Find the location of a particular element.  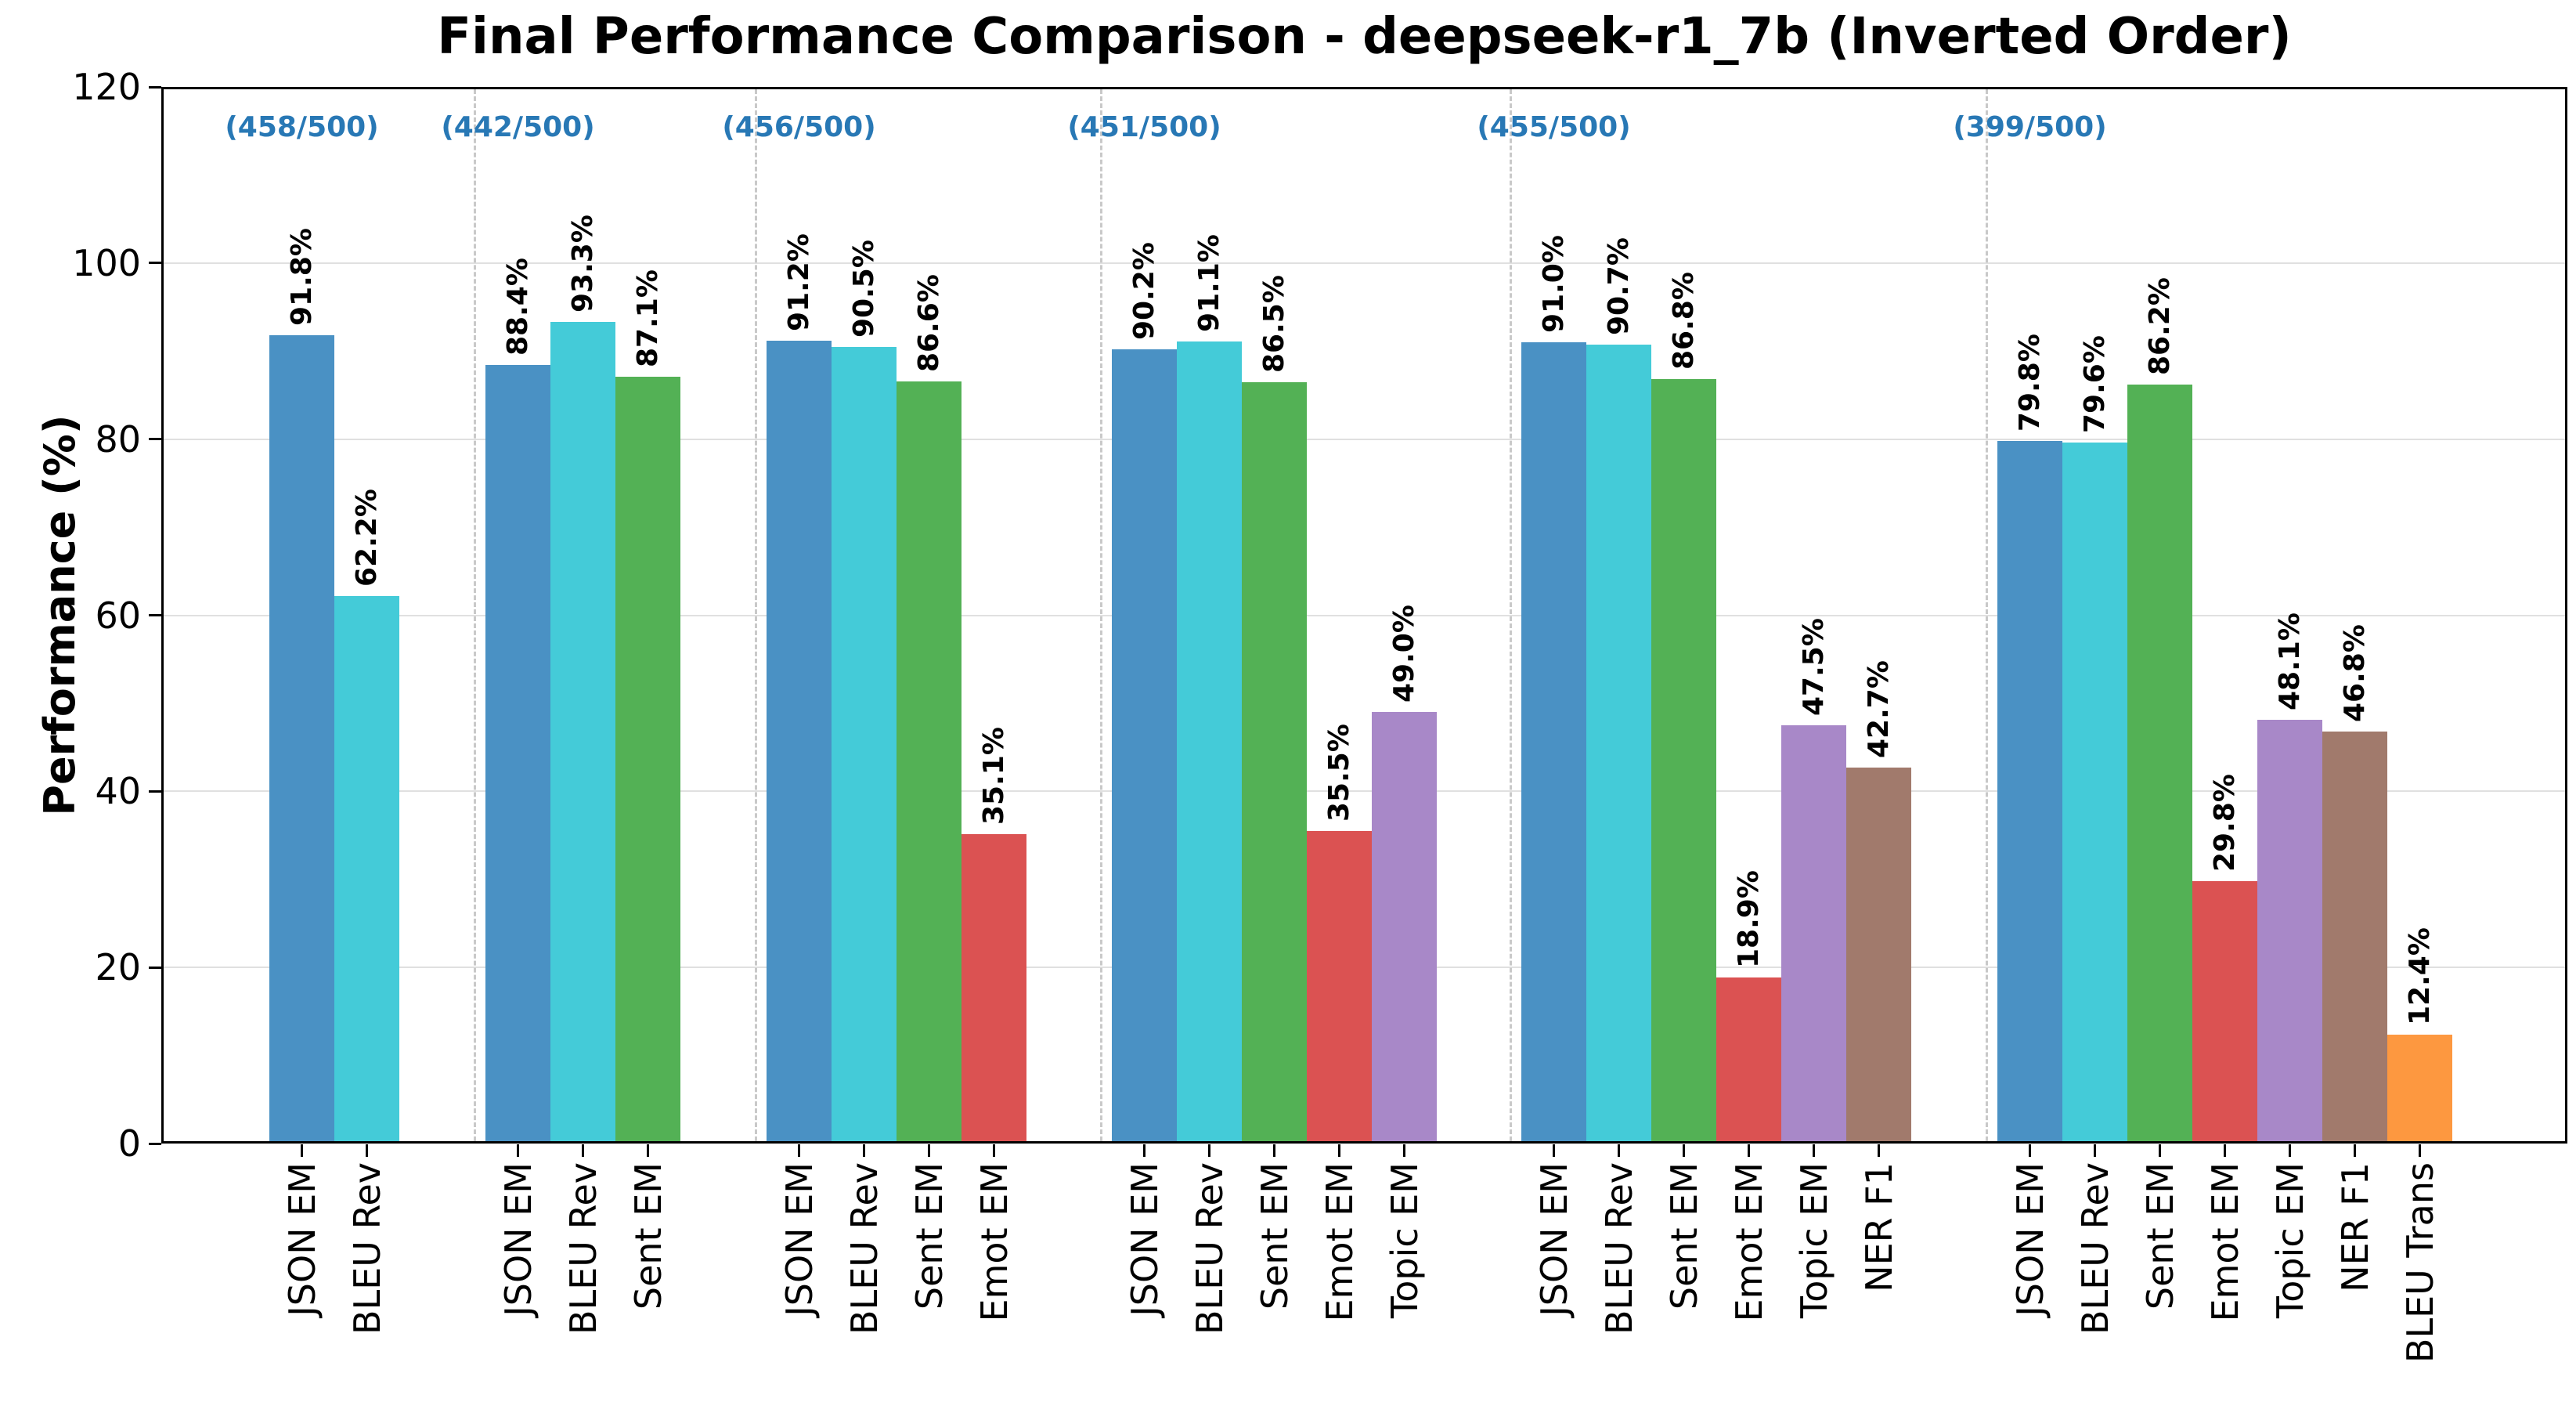

x-tick-label: BLEU Trans is located at coordinates (2419, 1263).